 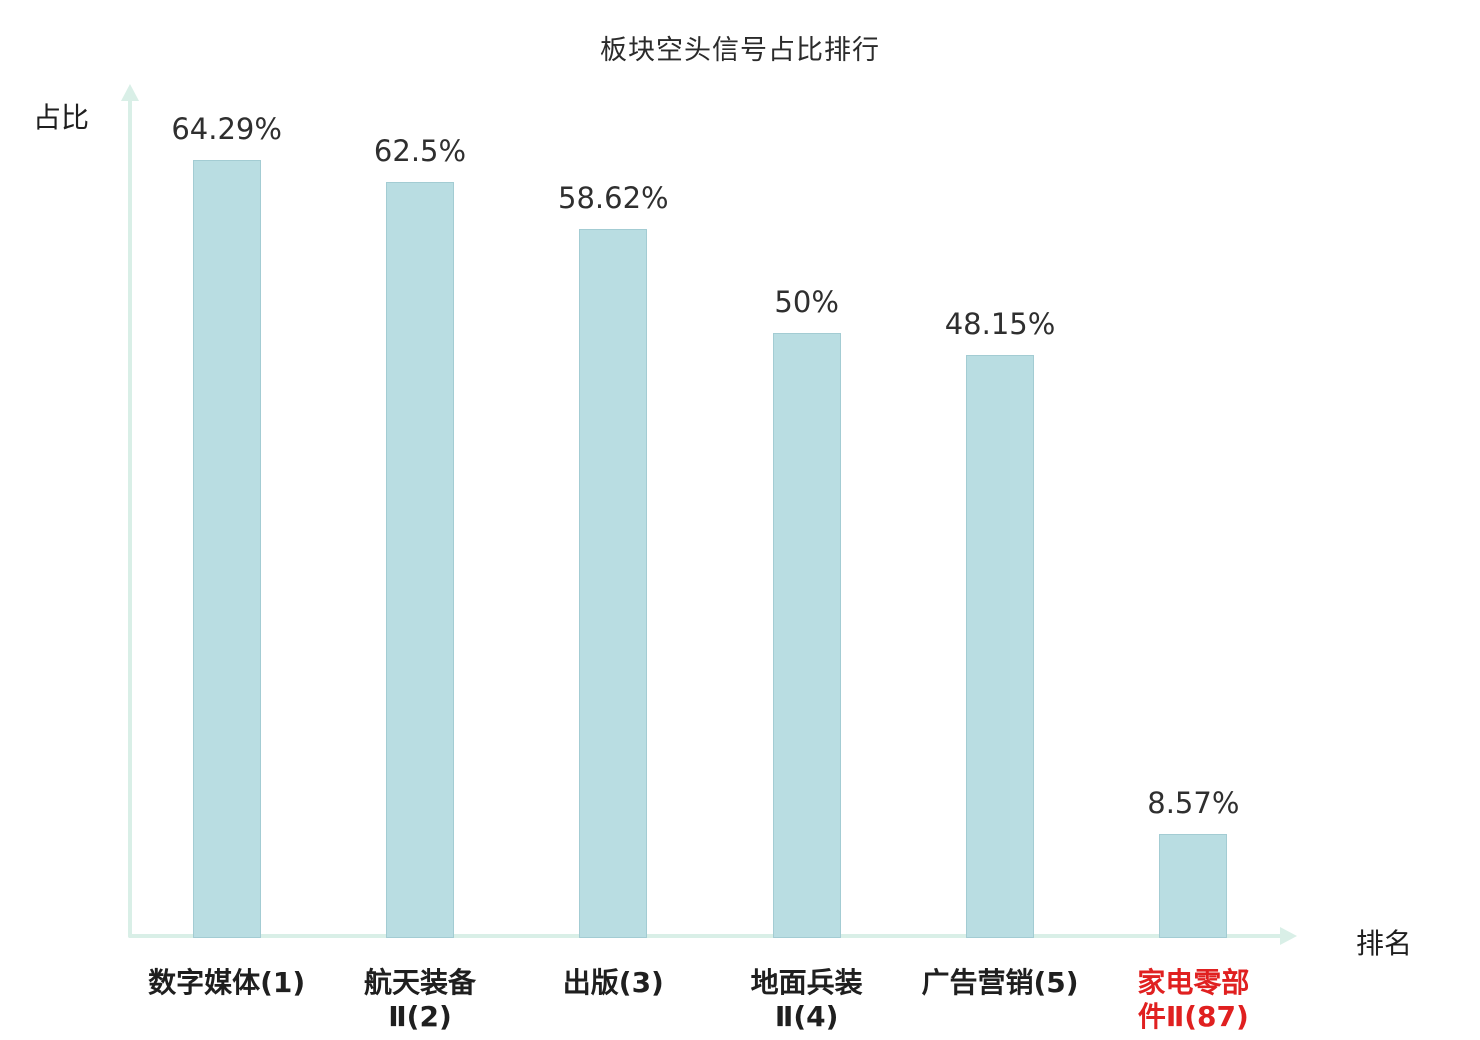 I want to click on bar-value-label: 64.29%, so click(x=226, y=129).